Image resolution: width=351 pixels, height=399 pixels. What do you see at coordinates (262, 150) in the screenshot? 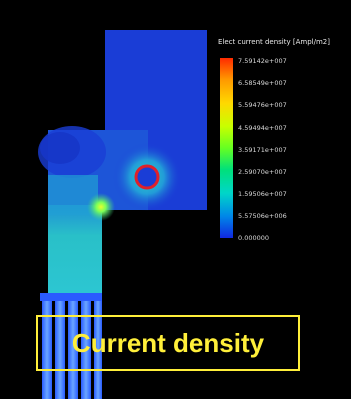
I see `legend-label: 3.59171e+007` at bounding box center [262, 150].